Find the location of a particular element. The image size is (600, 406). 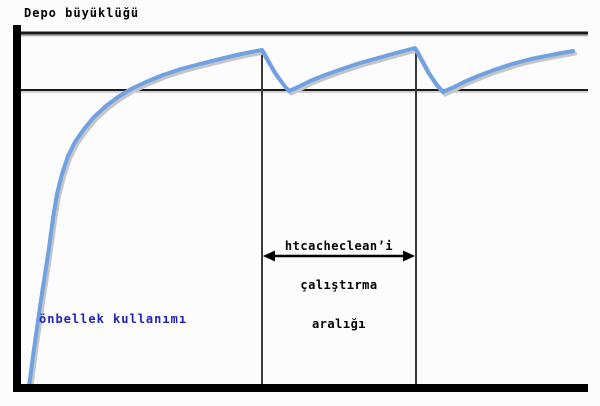

chart-title: Depo büyüklüğü is located at coordinates (82, 13).